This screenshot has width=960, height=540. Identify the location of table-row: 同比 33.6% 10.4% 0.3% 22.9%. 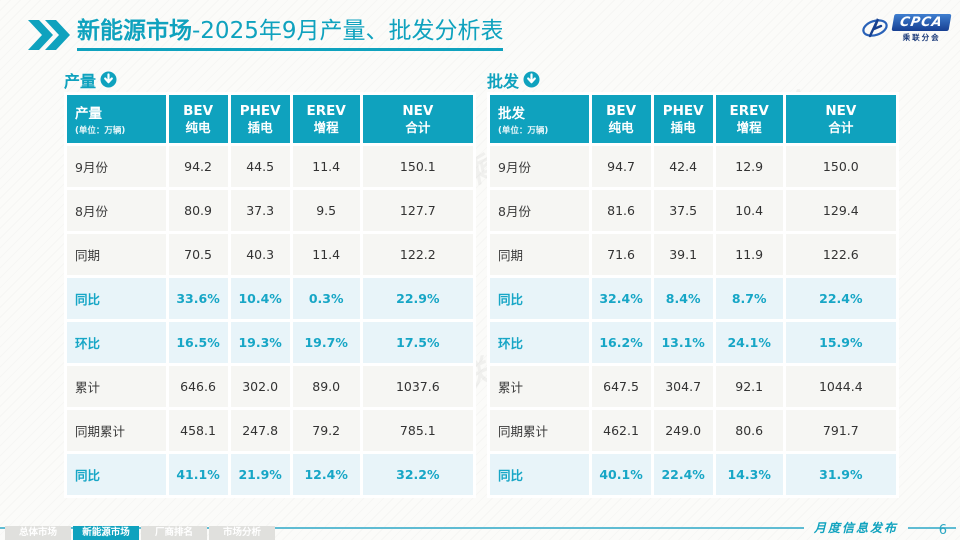
(270, 298).